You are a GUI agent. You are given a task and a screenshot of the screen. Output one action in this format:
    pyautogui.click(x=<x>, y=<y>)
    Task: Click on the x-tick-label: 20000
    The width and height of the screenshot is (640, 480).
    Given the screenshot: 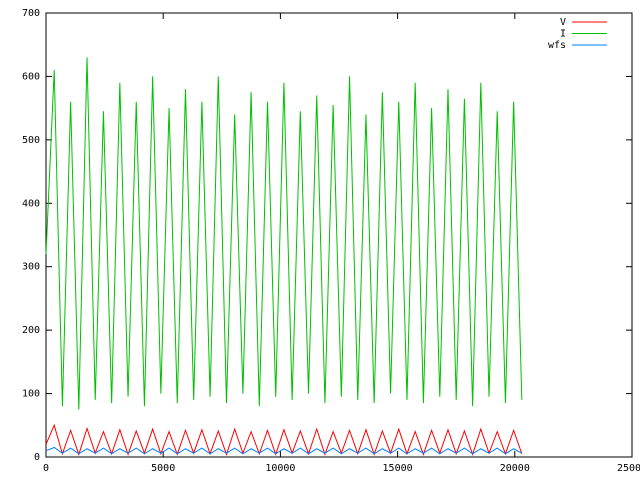 What is the action you would take?
    pyautogui.click(x=515, y=468)
    